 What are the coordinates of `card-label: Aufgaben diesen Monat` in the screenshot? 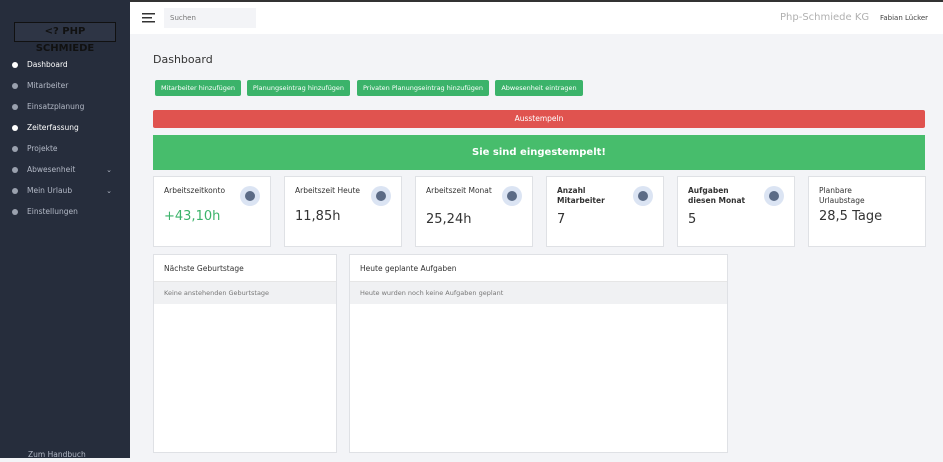 It's located at (717, 195).